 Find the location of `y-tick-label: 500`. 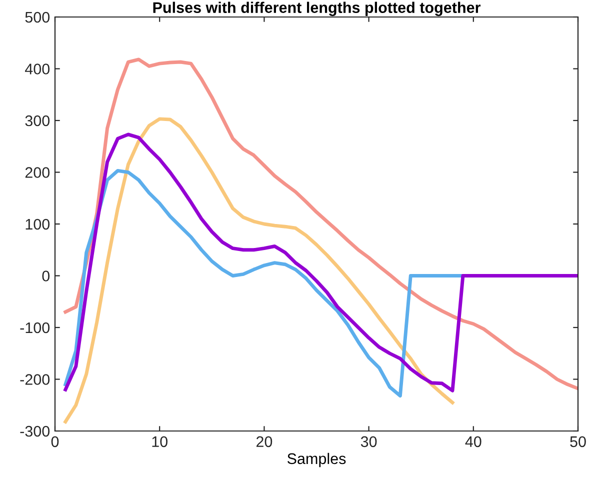

y-tick-label: 500 is located at coordinates (37, 17).